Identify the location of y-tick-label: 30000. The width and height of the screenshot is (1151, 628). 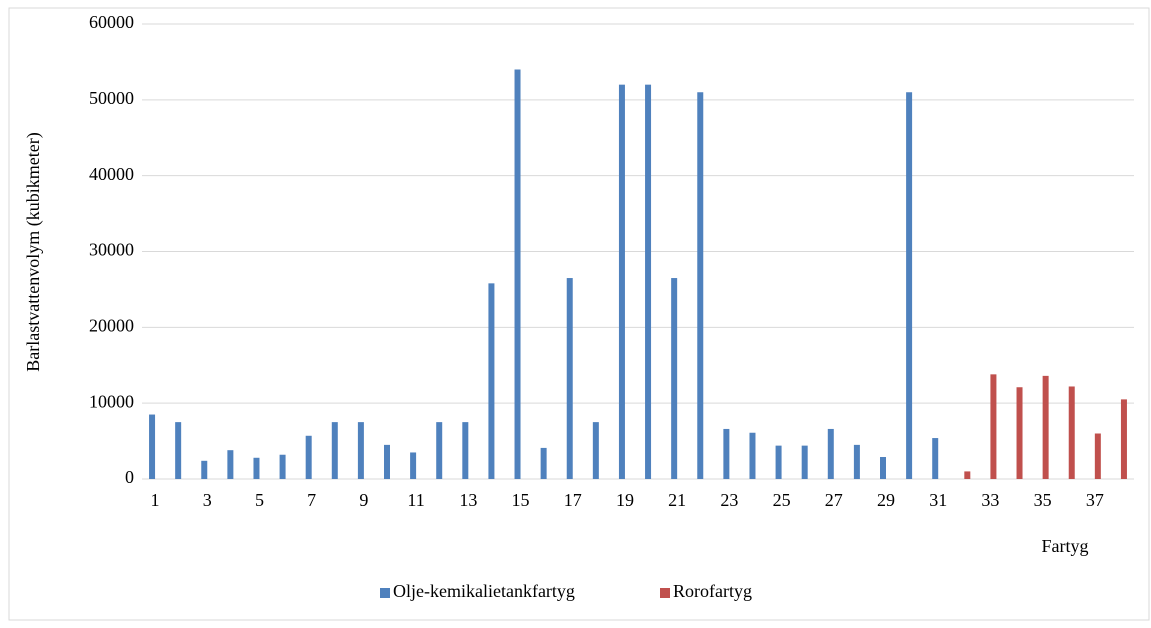
(111, 250).